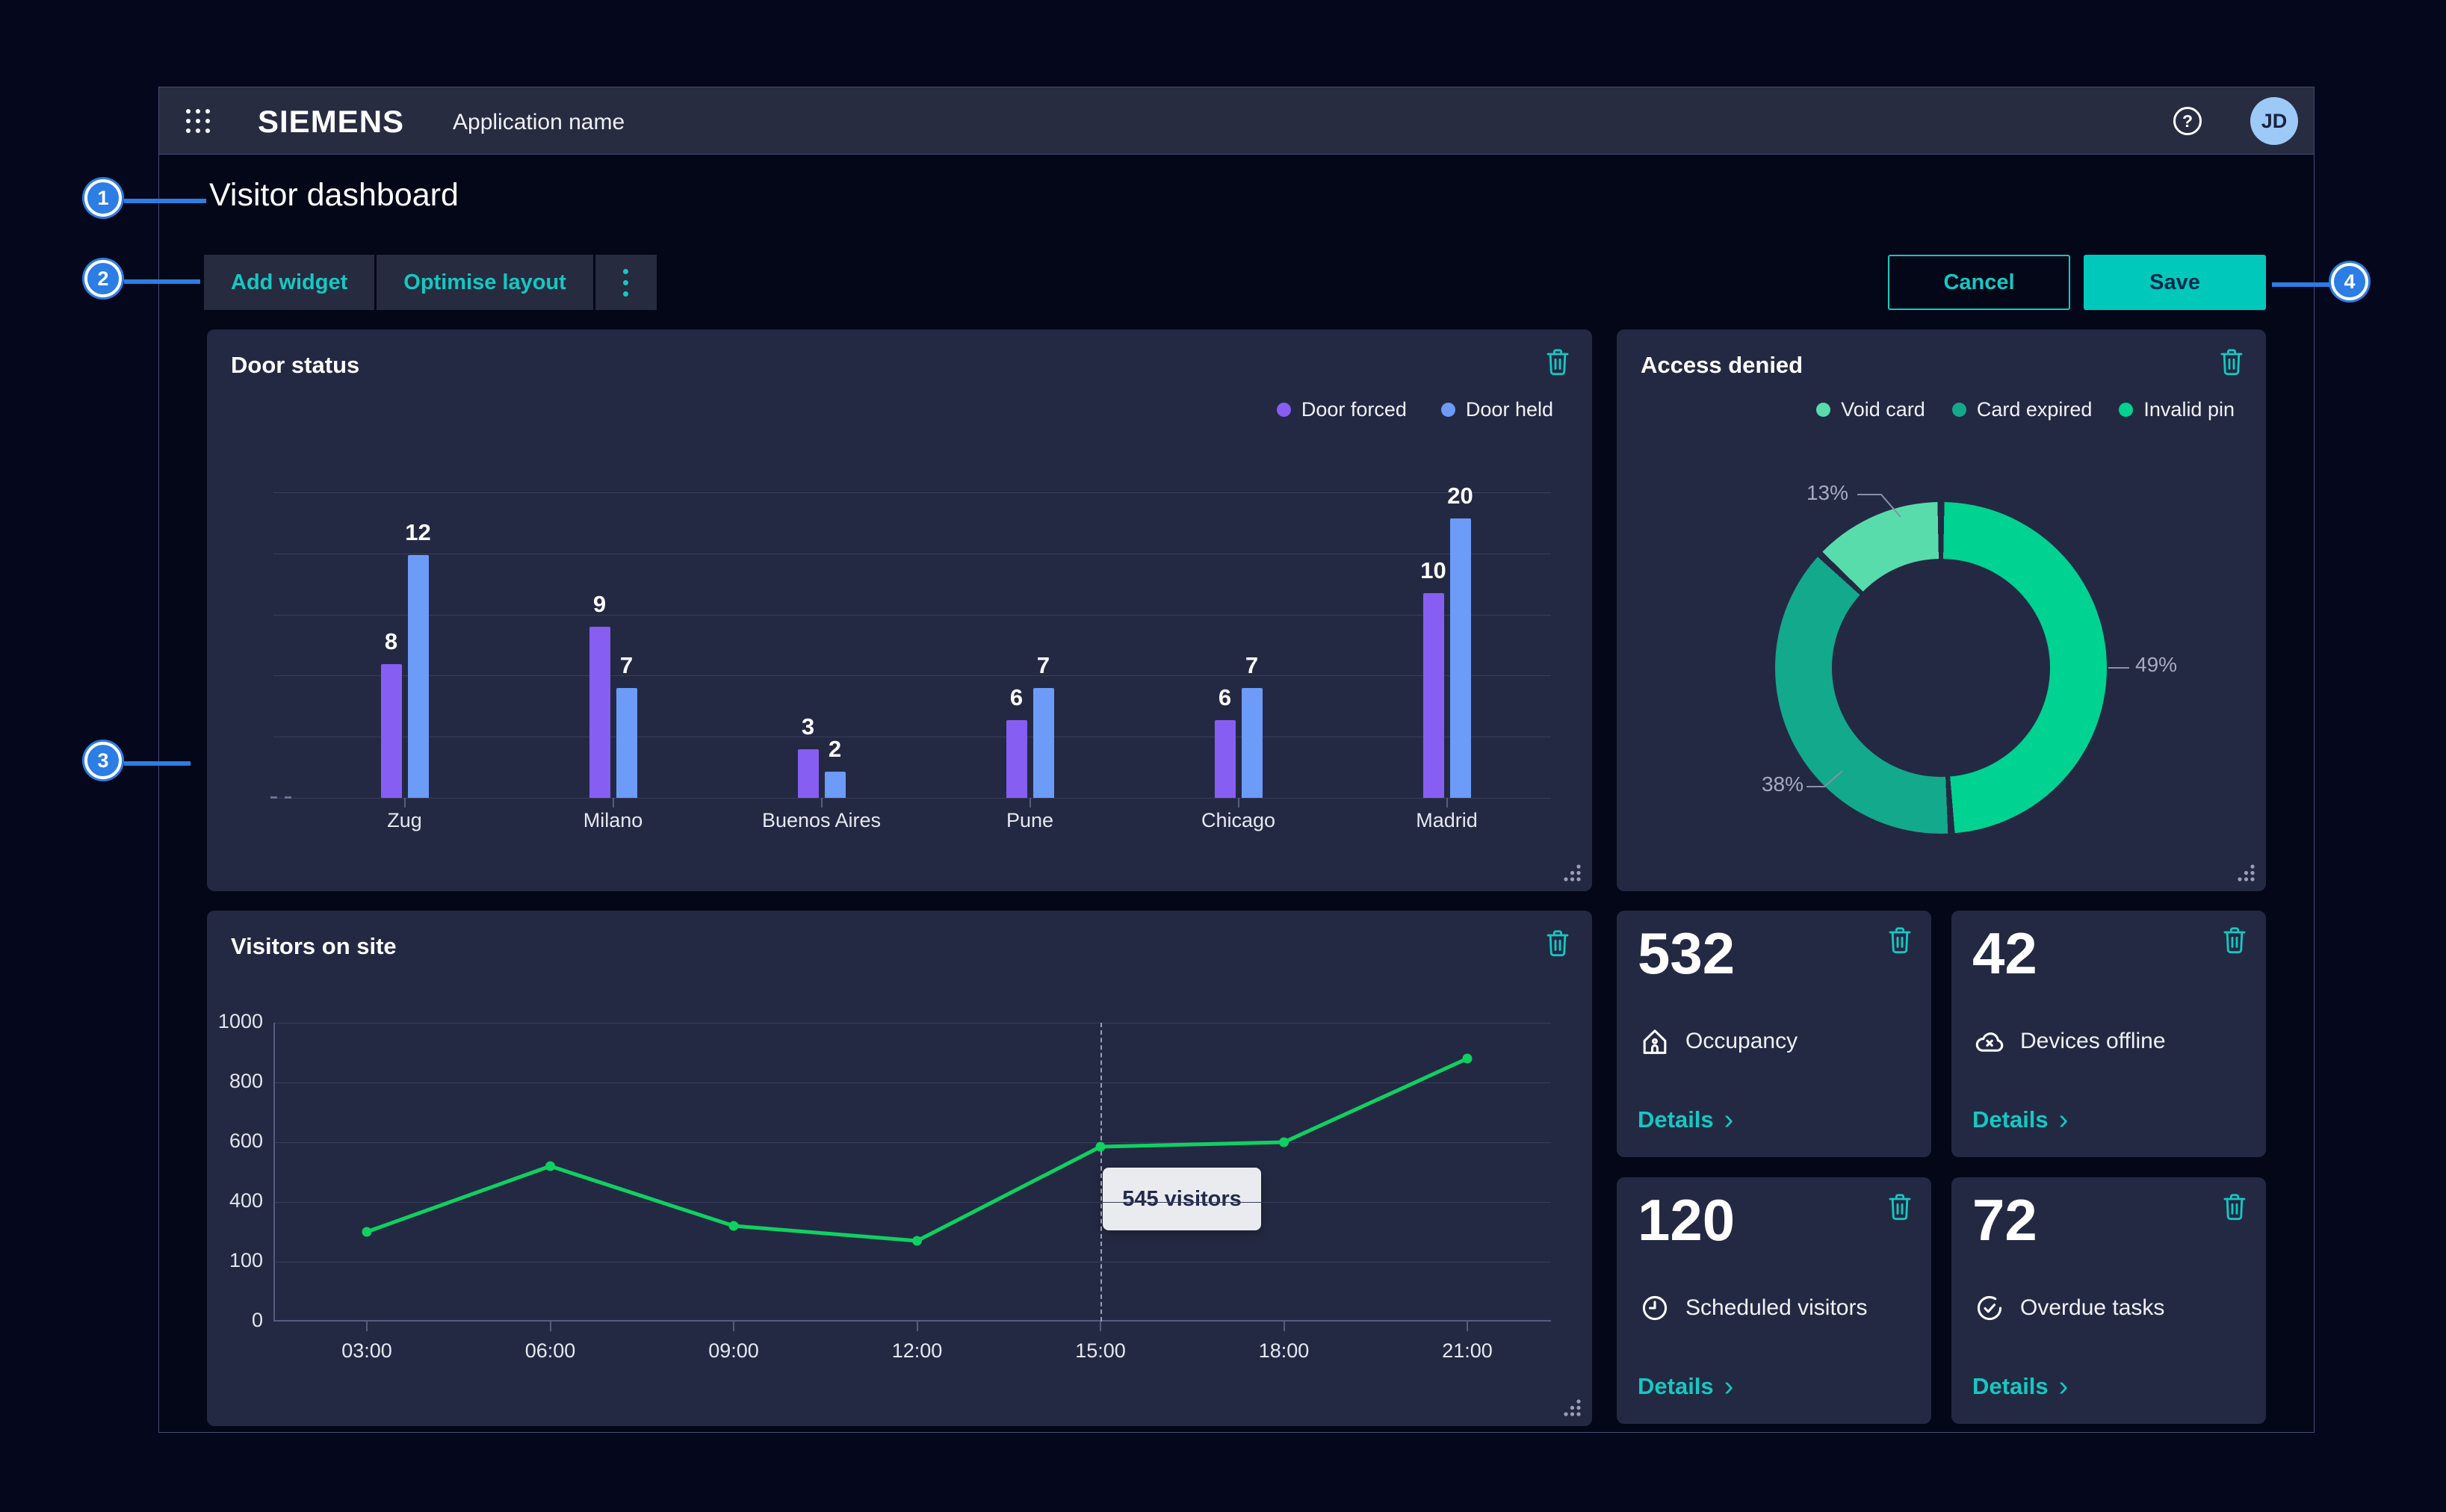  What do you see at coordinates (283, 797) in the screenshot?
I see `baseline-dashes` at bounding box center [283, 797].